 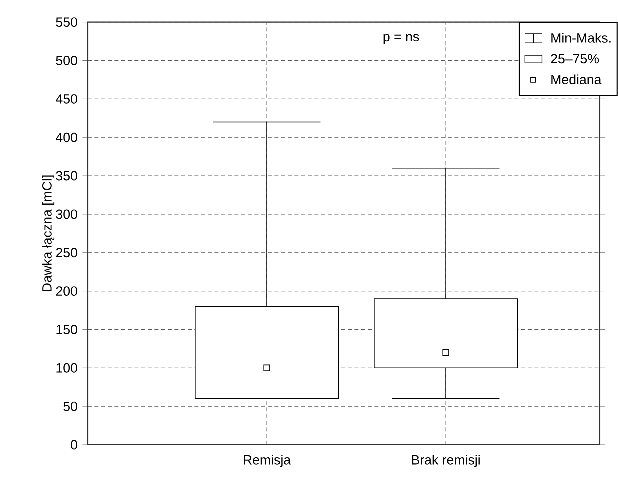 What do you see at coordinates (67, 61) in the screenshot?
I see `y-tick-label: 500` at bounding box center [67, 61].